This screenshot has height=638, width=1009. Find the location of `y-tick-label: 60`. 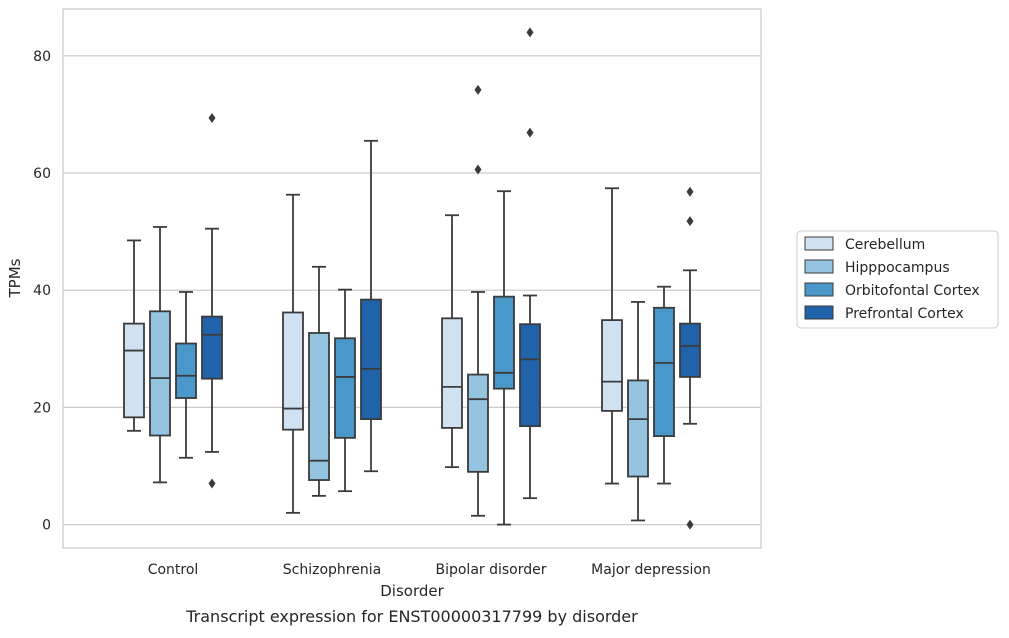

y-tick-label: 60 is located at coordinates (42, 174).